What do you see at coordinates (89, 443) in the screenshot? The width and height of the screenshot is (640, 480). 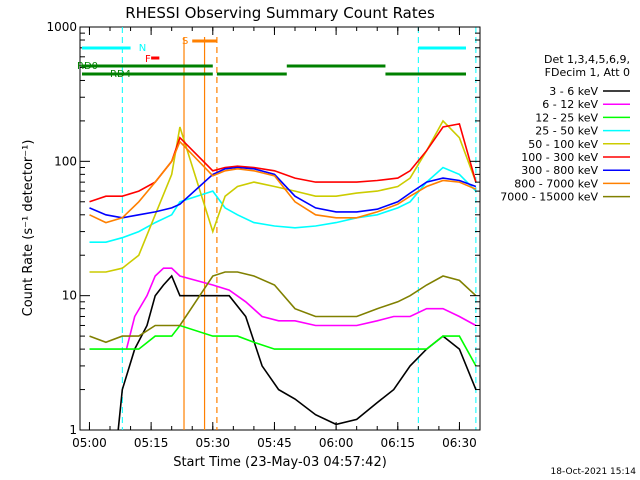 I see `x-tick-label: 05:00` at bounding box center [89, 443].